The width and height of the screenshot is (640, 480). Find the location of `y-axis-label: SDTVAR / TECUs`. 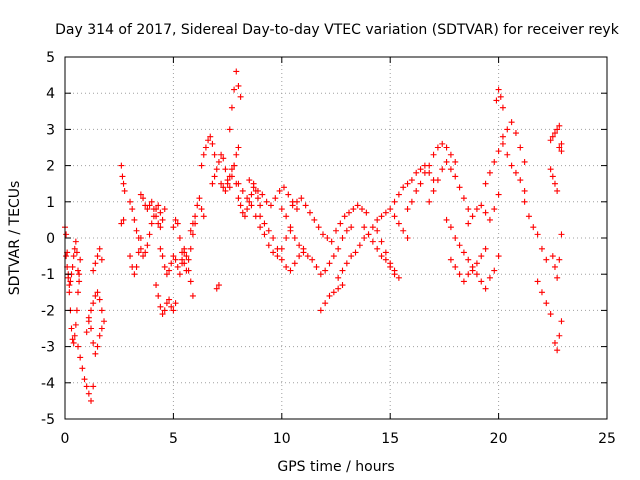

y-axis-label: SDTVAR / TECUs is located at coordinates (15, 238).